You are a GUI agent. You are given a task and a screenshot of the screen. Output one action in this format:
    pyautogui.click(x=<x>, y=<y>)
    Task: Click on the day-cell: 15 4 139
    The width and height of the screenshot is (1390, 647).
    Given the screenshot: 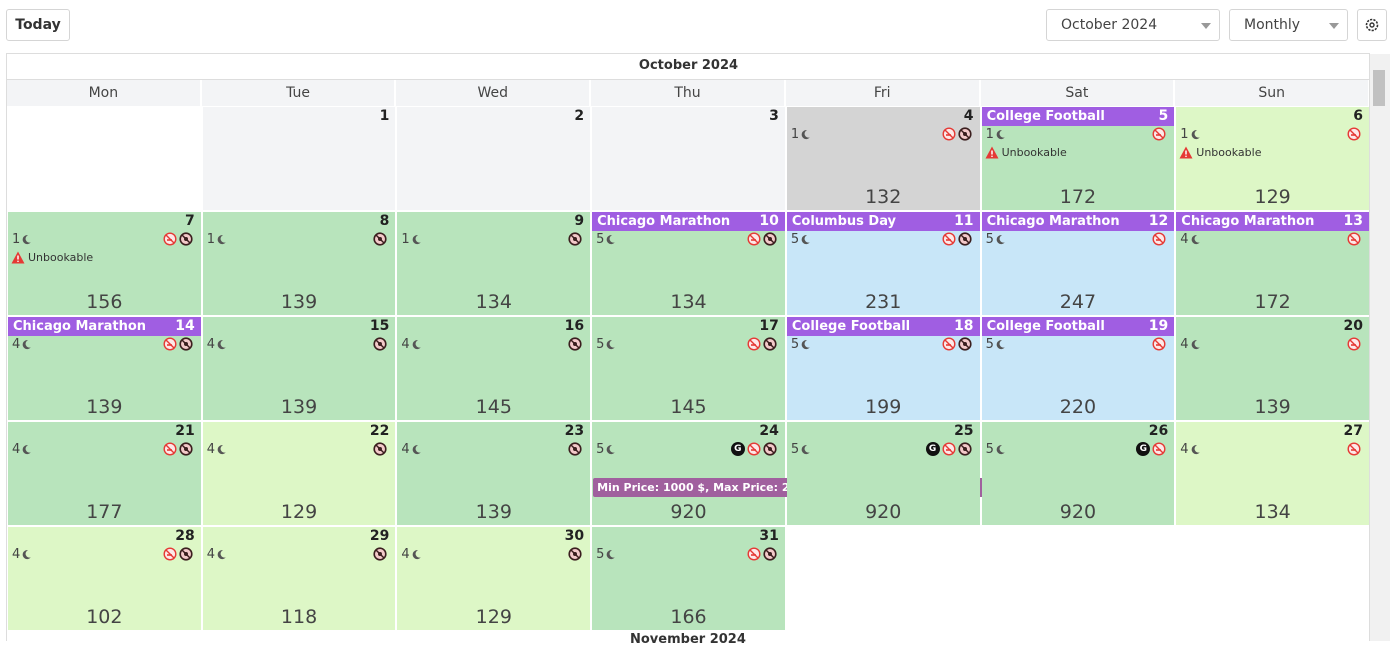 What is the action you would take?
    pyautogui.click(x=299, y=368)
    